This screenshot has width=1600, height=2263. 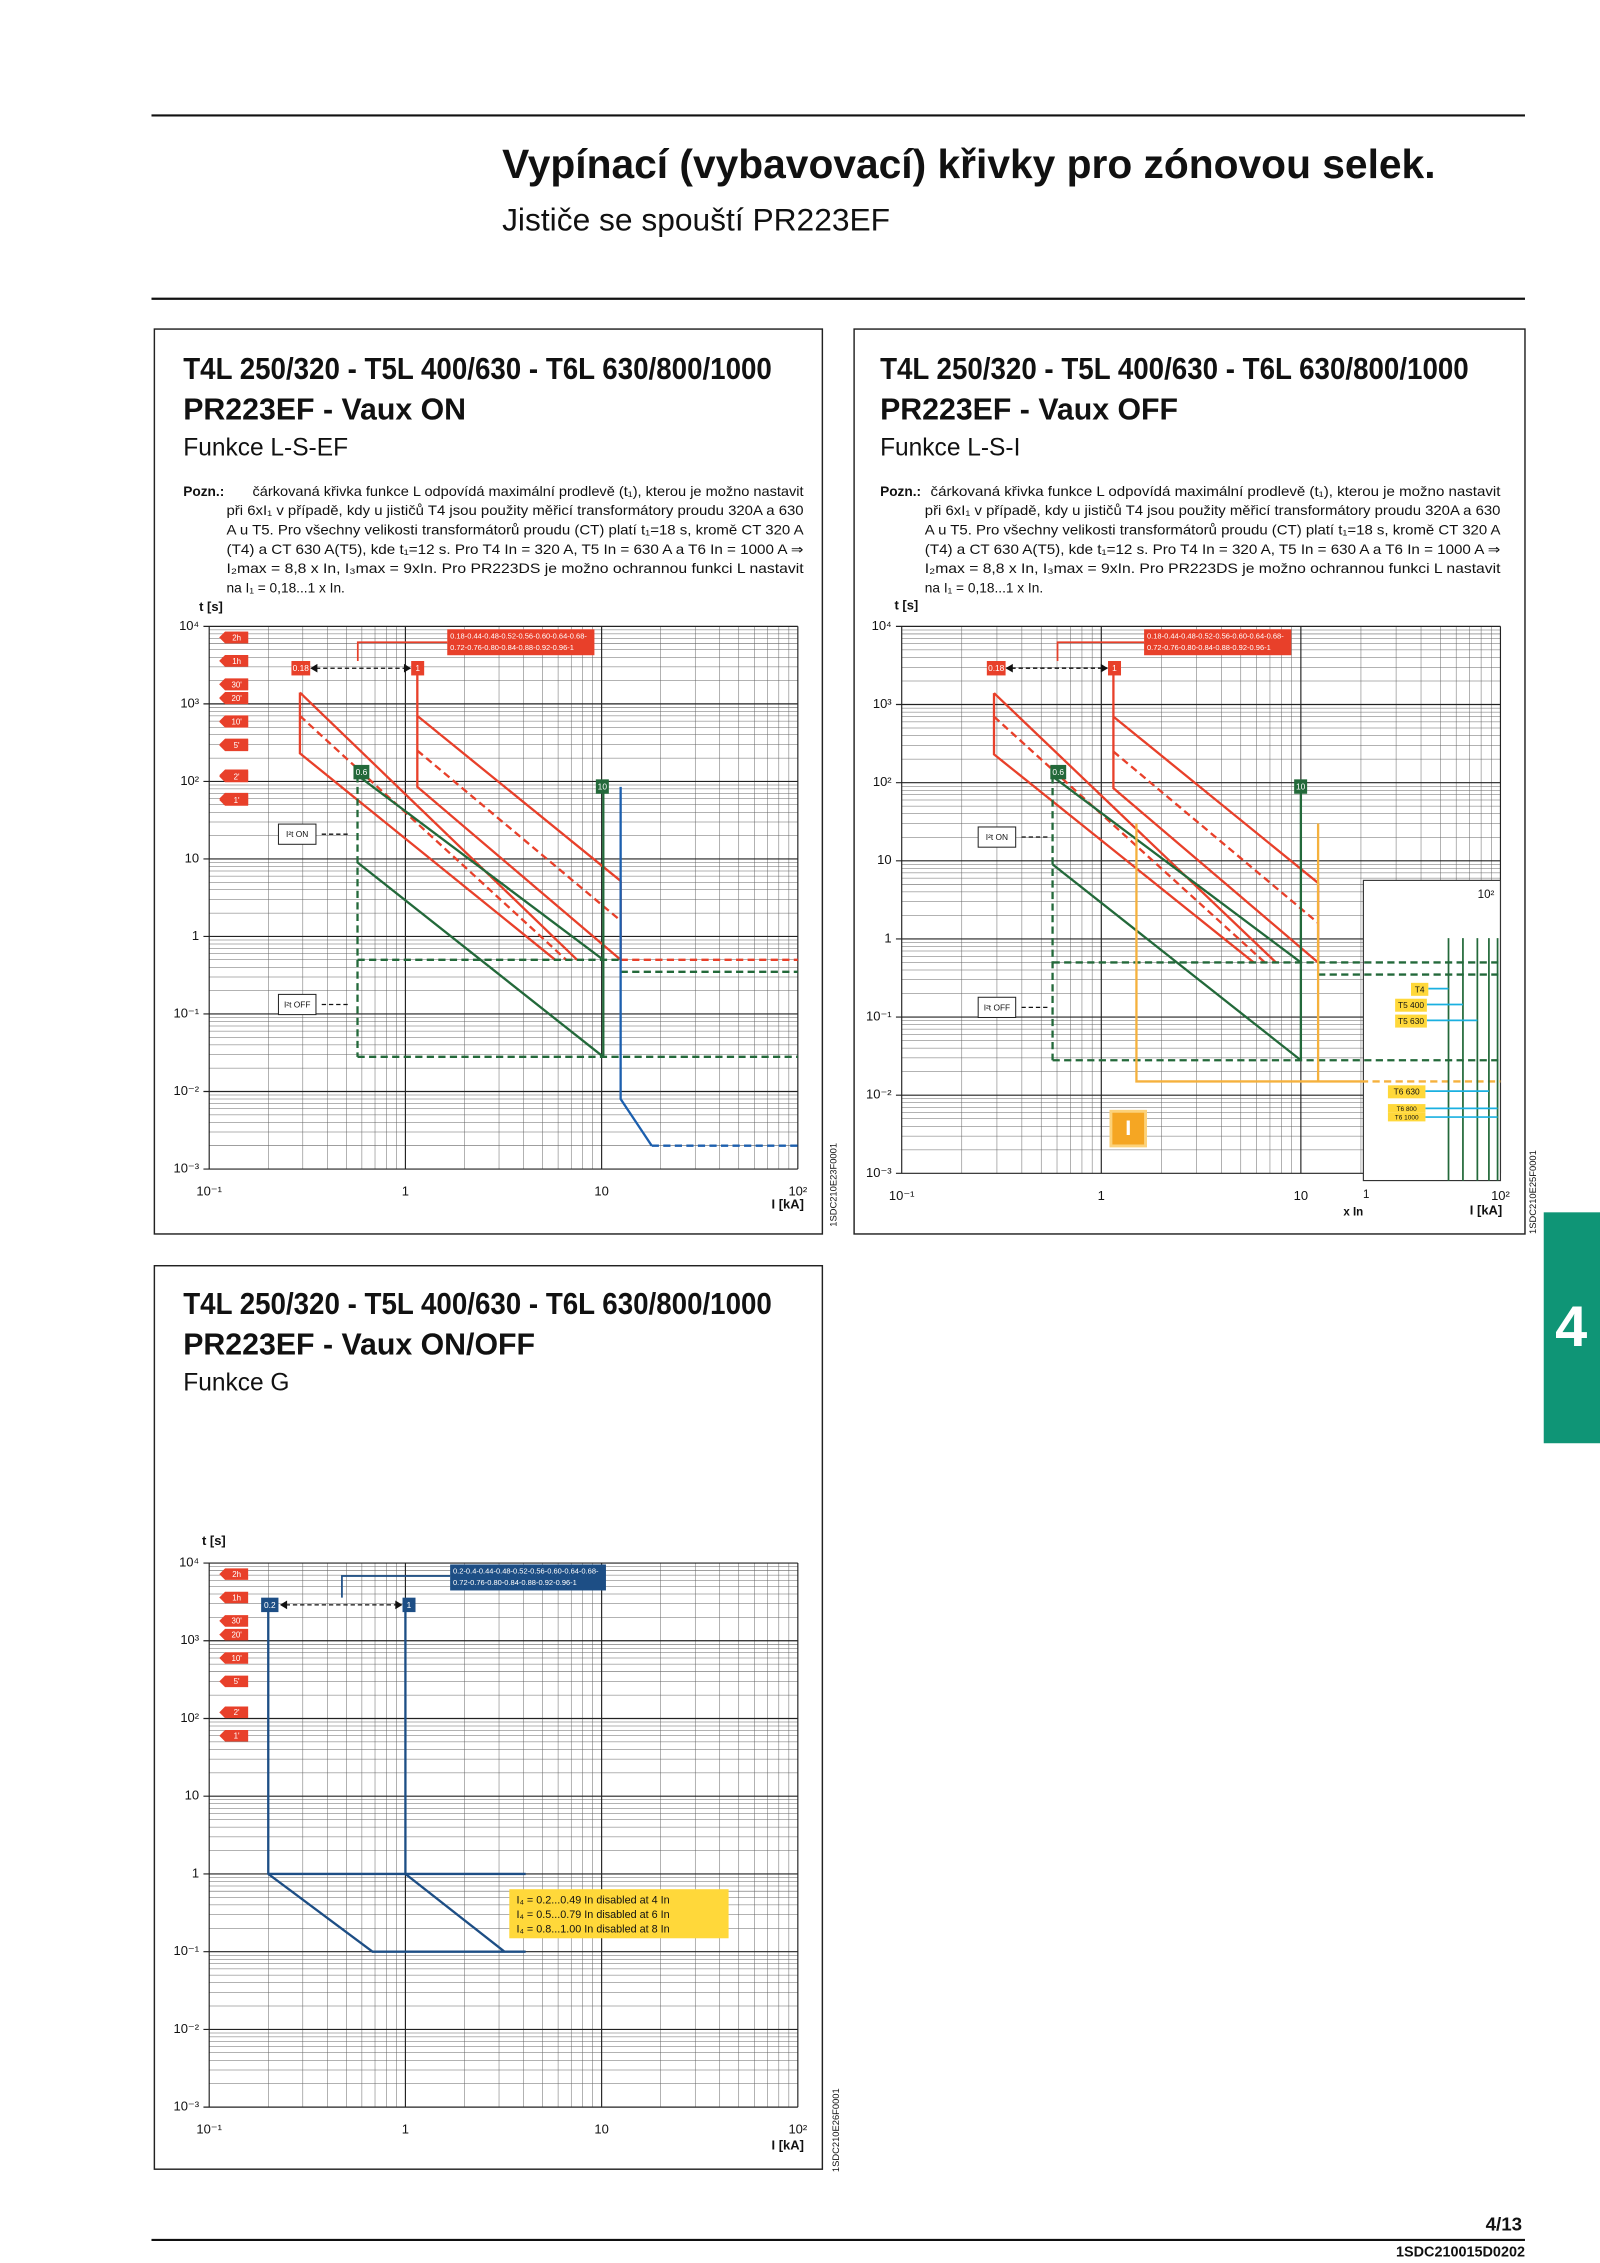 I want to click on time-mark-label: 2', so click(x=237, y=1712).